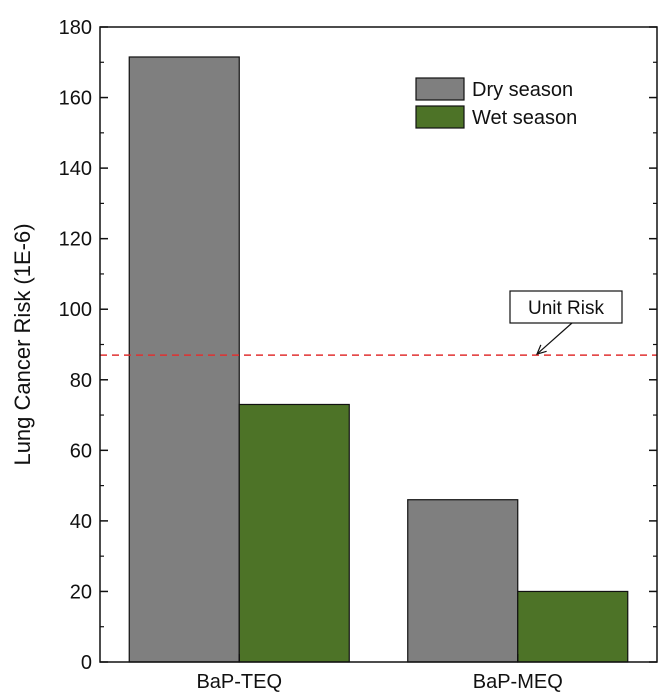 This screenshot has width=659, height=694. I want to click on y-tick-label: 80, so click(81, 381).